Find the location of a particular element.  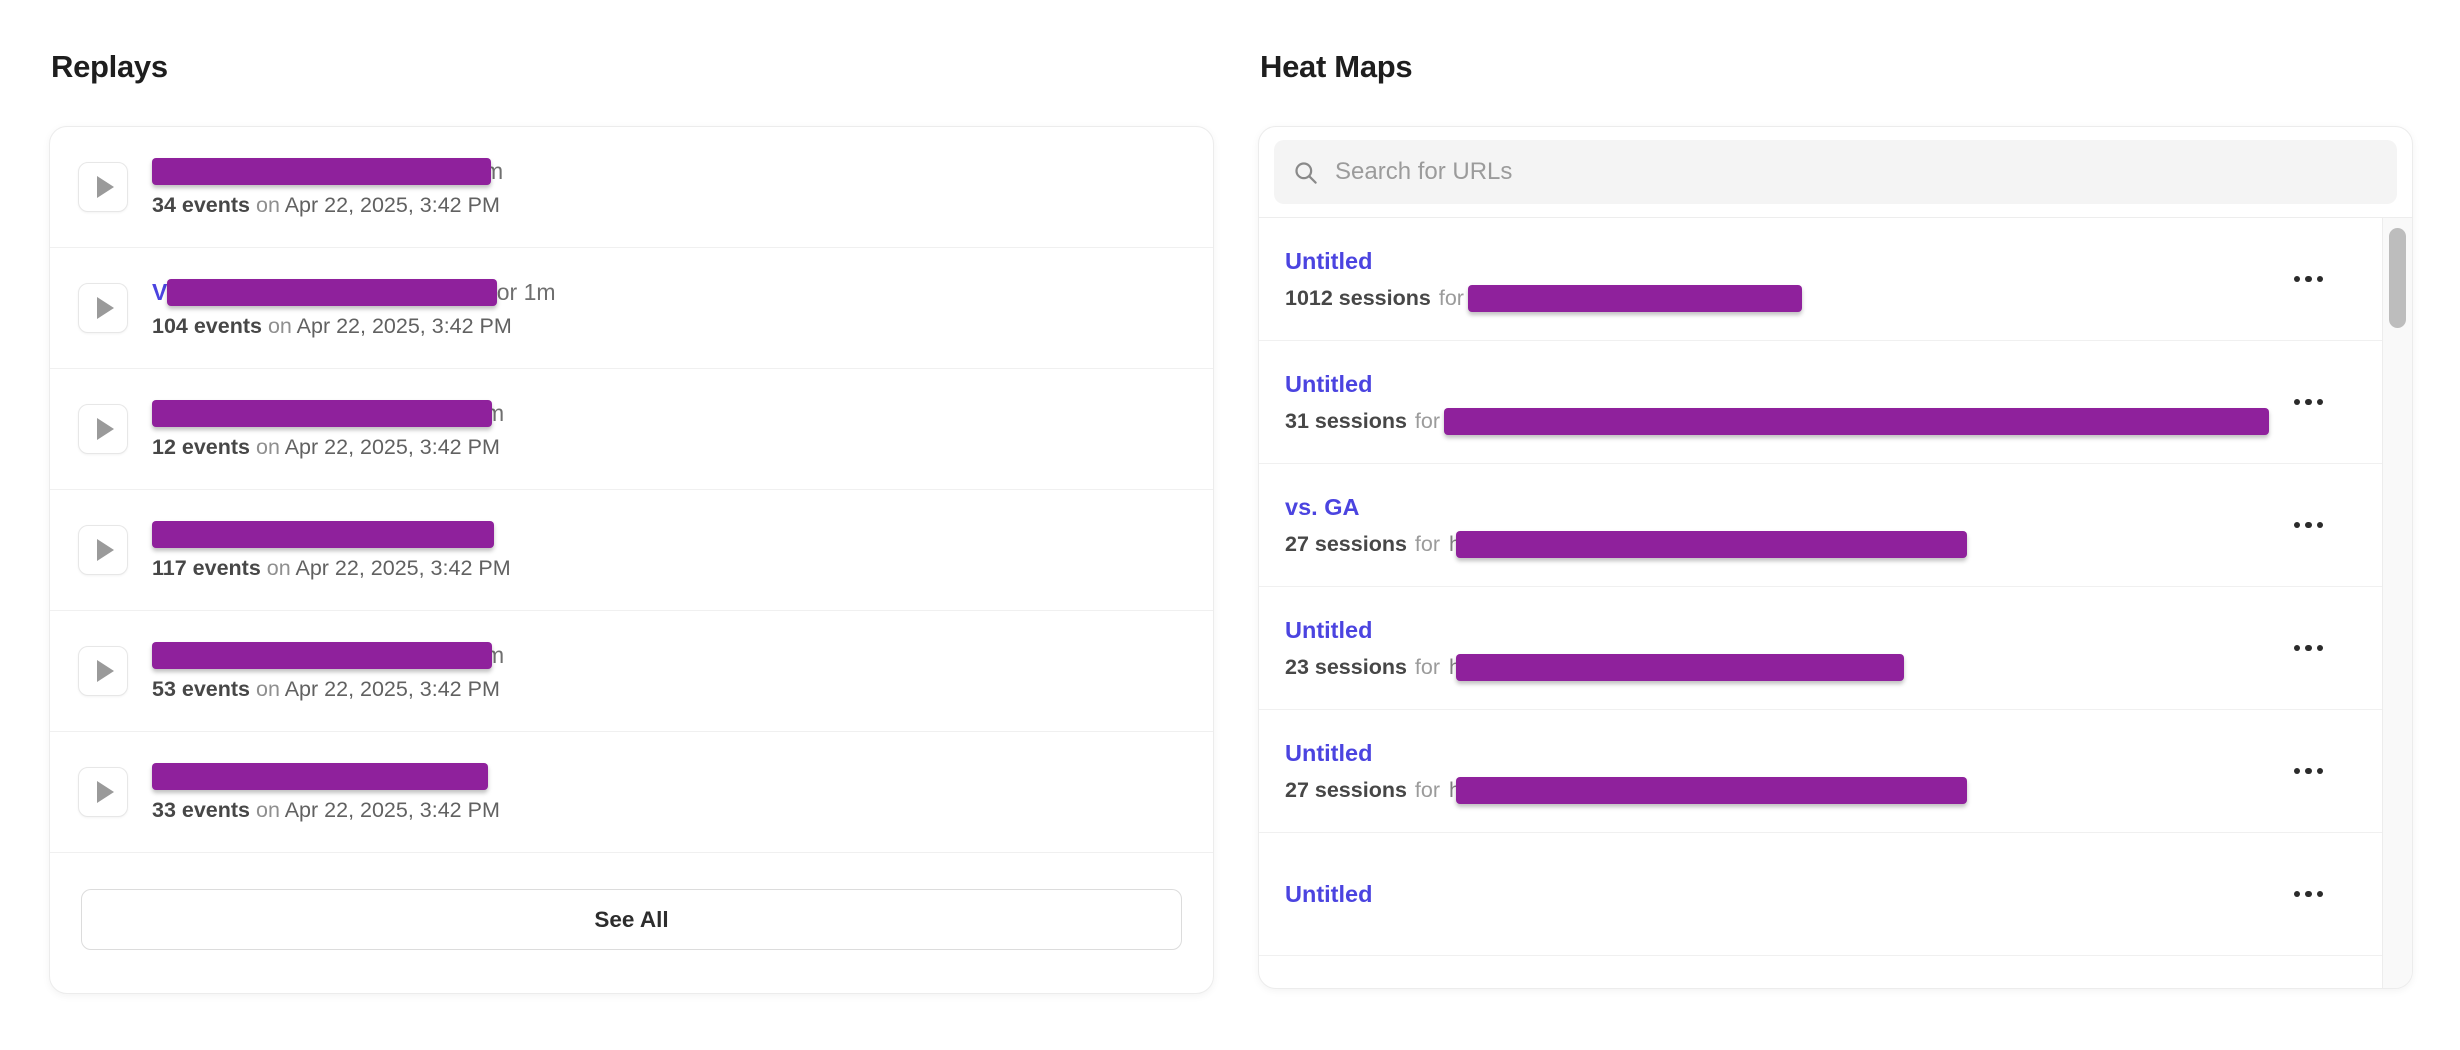

scrollbar-thumb is located at coordinates (2397, 278).